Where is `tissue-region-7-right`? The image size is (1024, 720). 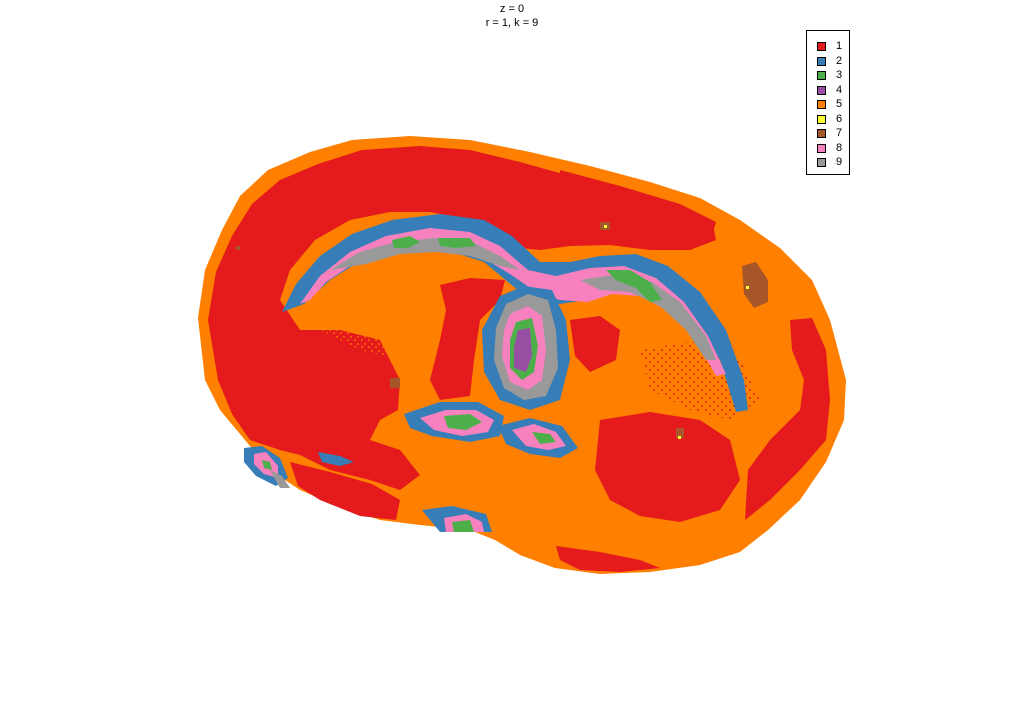
tissue-region-7-right is located at coordinates (755, 285).